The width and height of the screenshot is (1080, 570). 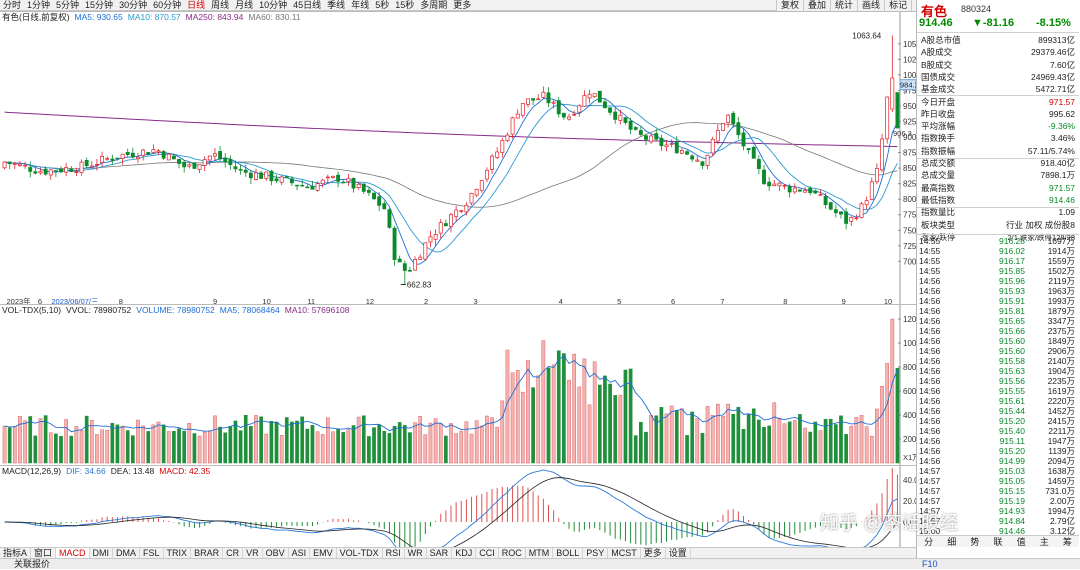 I want to click on tool-button-0: 复权, so click(x=790, y=5).